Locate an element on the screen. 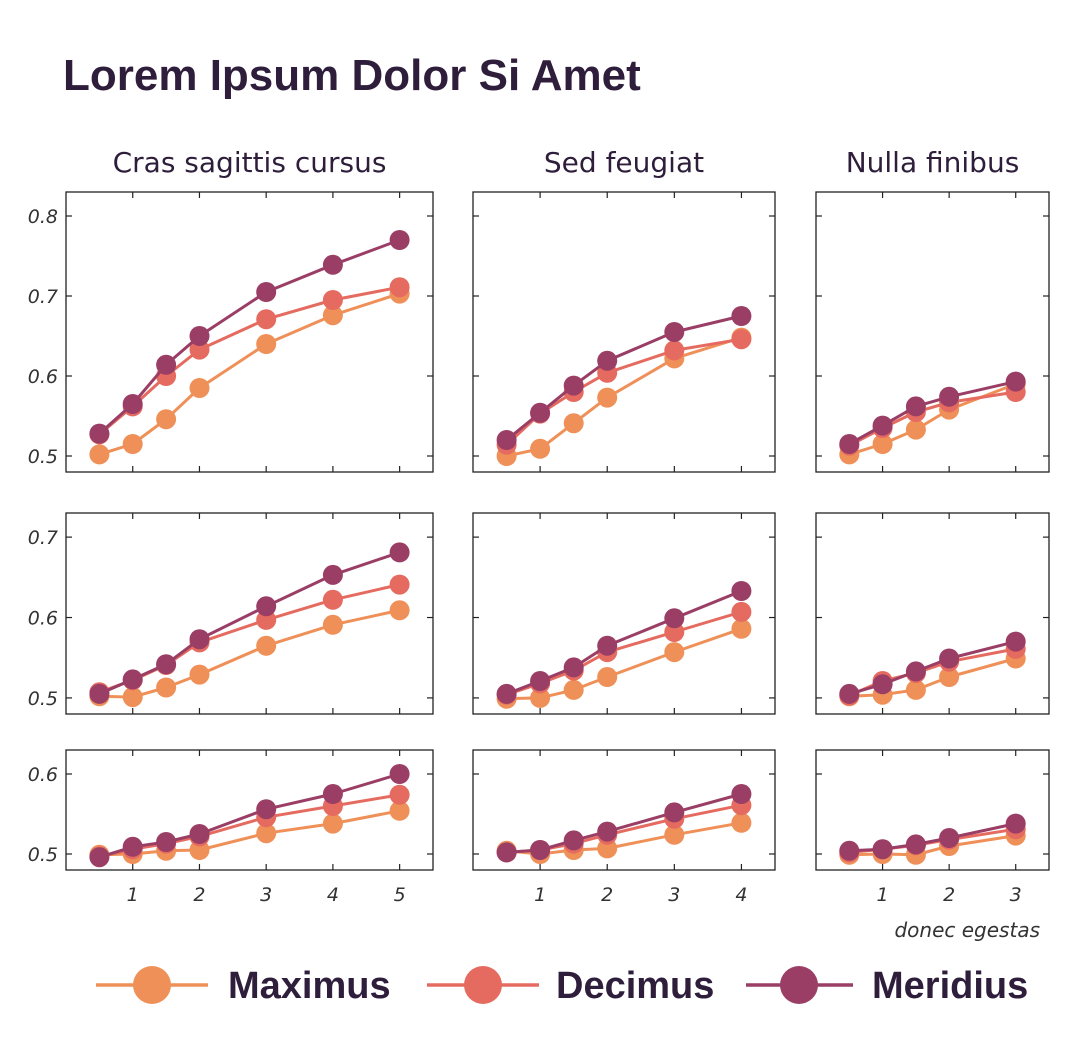 This screenshot has width=1080, height=1039. legend-label: Maximus is located at coordinates (309, 986).